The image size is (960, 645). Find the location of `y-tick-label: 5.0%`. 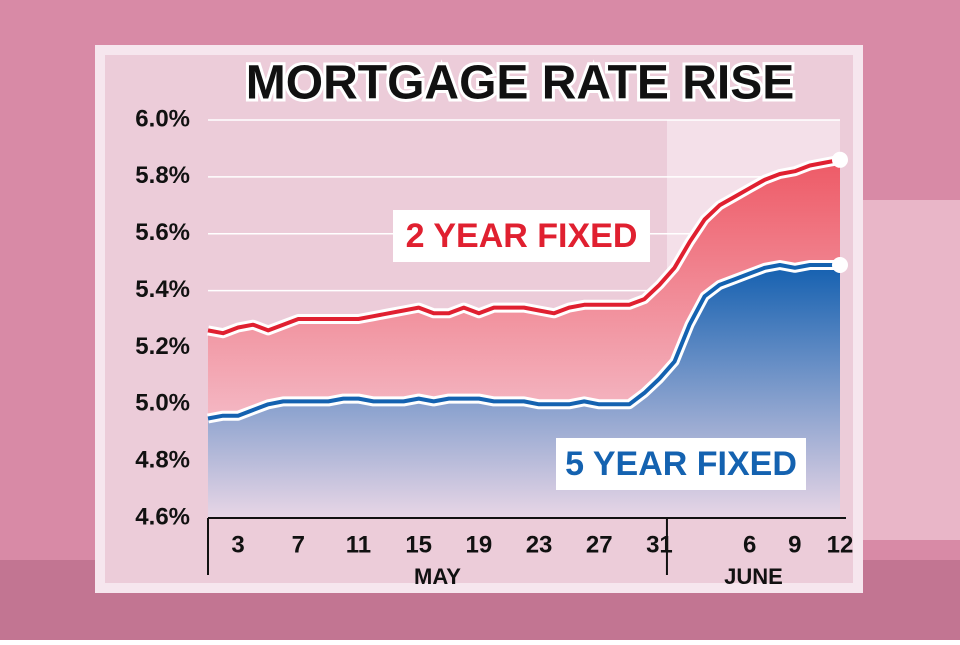

y-tick-label: 5.0% is located at coordinates (162, 403).